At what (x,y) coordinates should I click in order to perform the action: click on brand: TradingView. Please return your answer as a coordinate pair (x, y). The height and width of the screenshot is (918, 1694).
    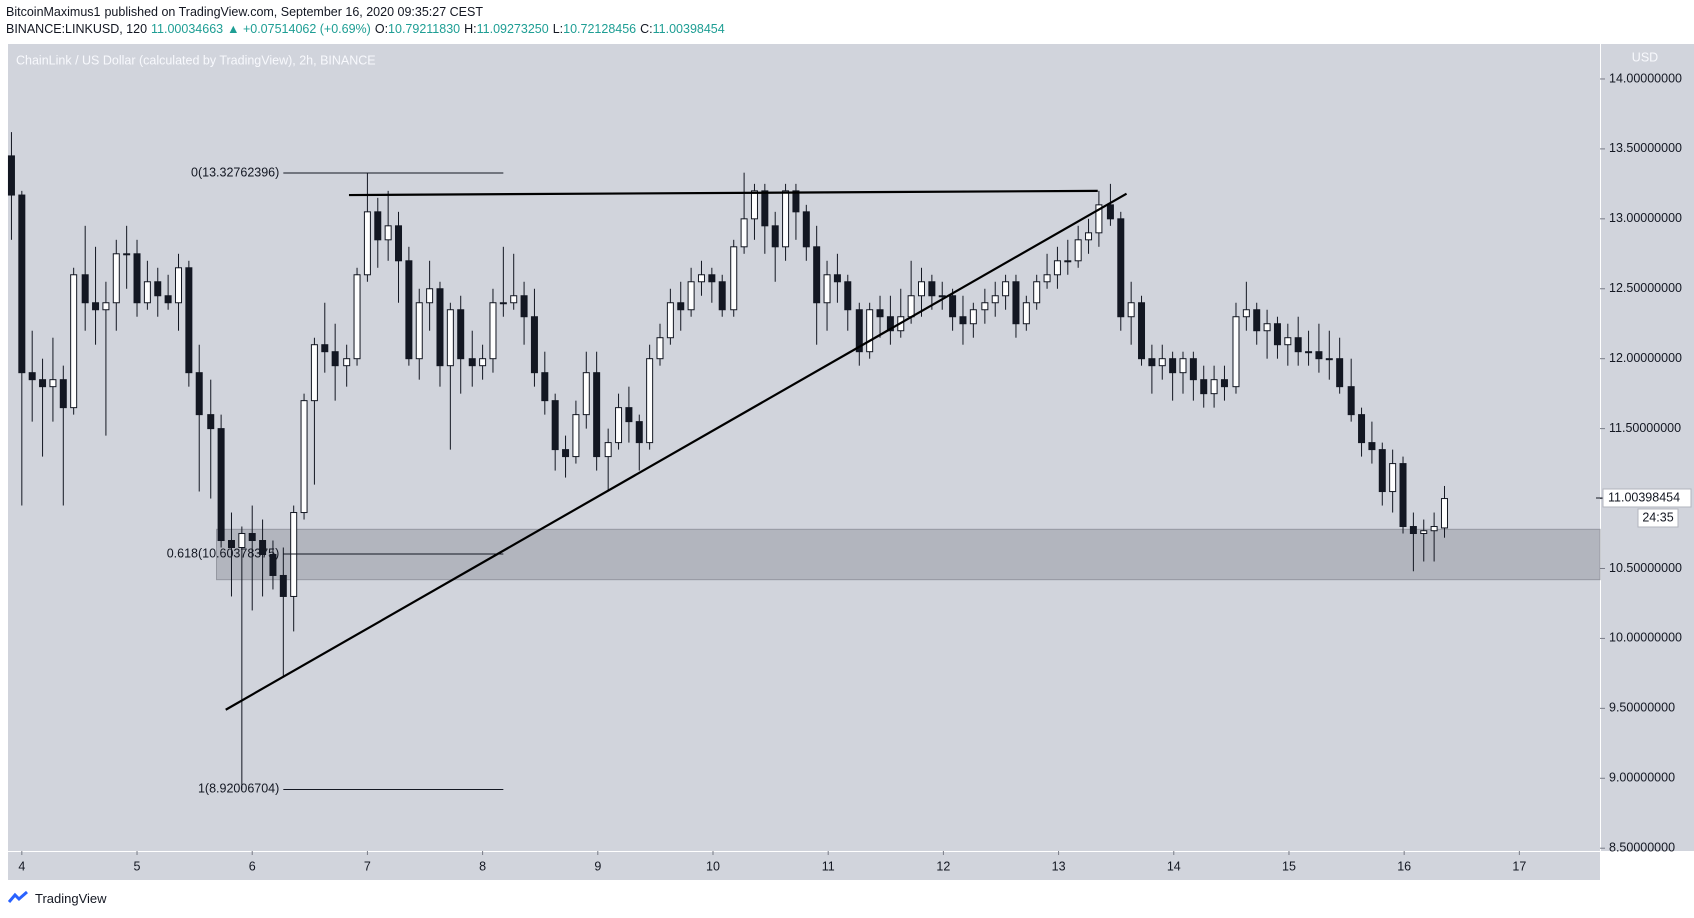
    Looking at the image, I should click on (71, 898).